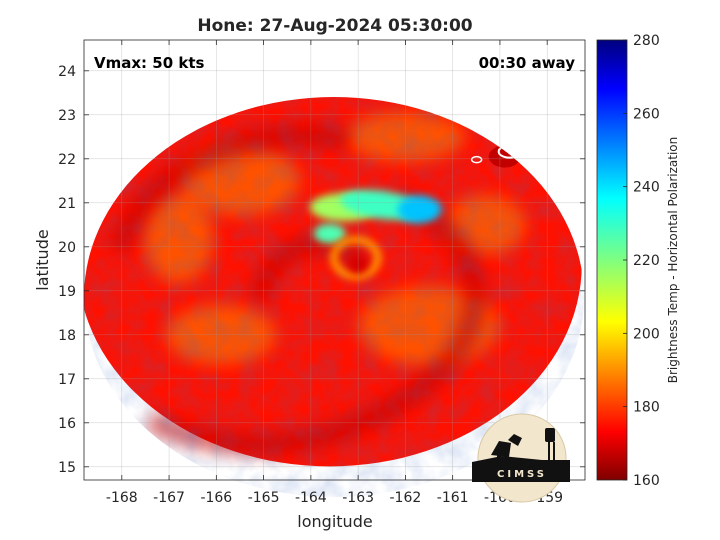  What do you see at coordinates (646, 408) in the screenshot?
I see `colorbar-tick-label: 180` at bounding box center [646, 408].